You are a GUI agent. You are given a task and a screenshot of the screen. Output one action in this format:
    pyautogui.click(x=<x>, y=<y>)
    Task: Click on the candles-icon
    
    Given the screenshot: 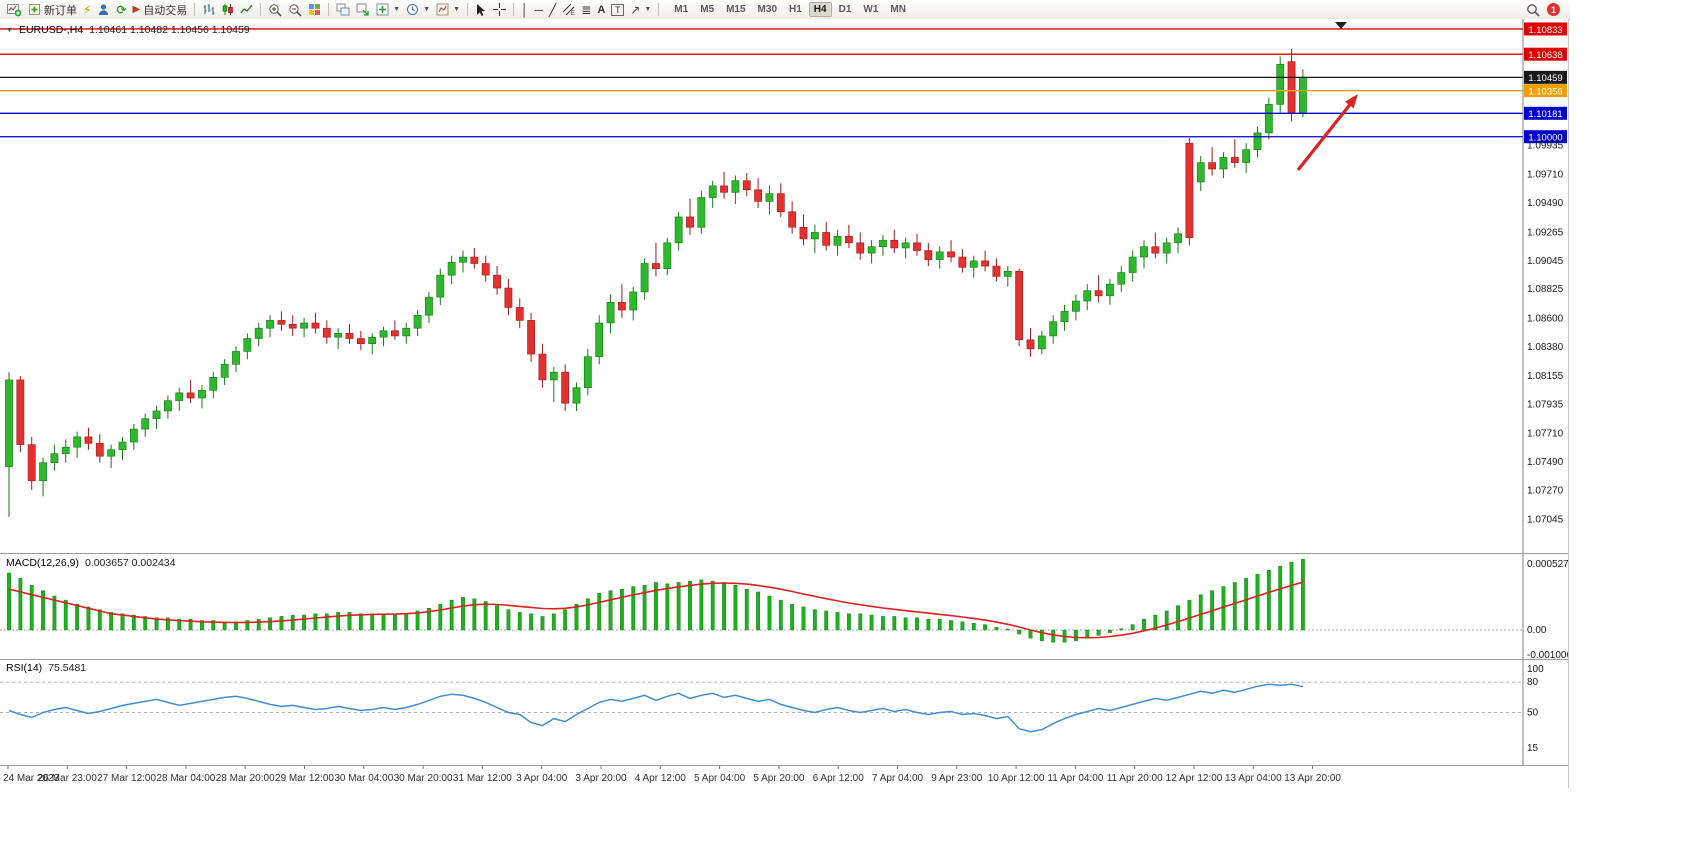 What is the action you would take?
    pyautogui.click(x=228, y=9)
    